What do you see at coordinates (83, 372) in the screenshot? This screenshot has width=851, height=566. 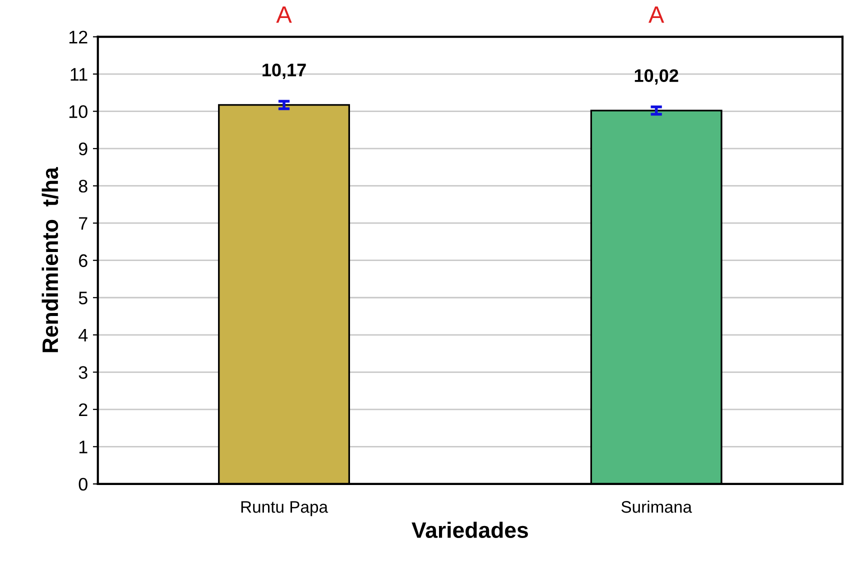 I see `y-tick-label: 3` at bounding box center [83, 372].